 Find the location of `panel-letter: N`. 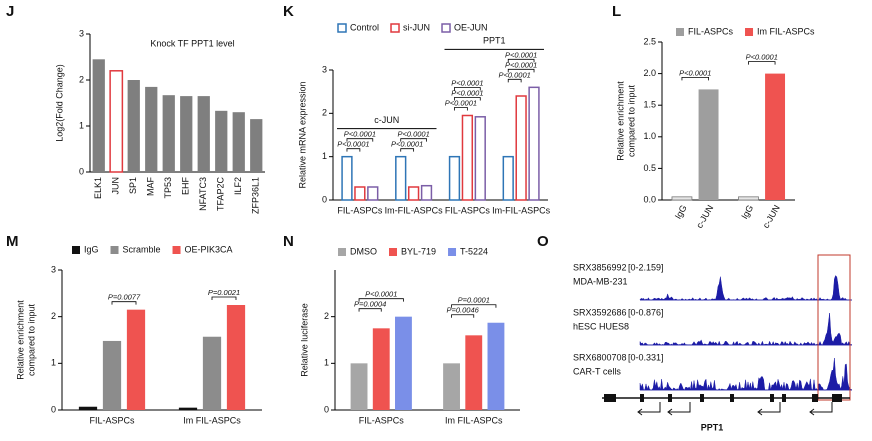

panel-letter: N is located at coordinates (288, 241).